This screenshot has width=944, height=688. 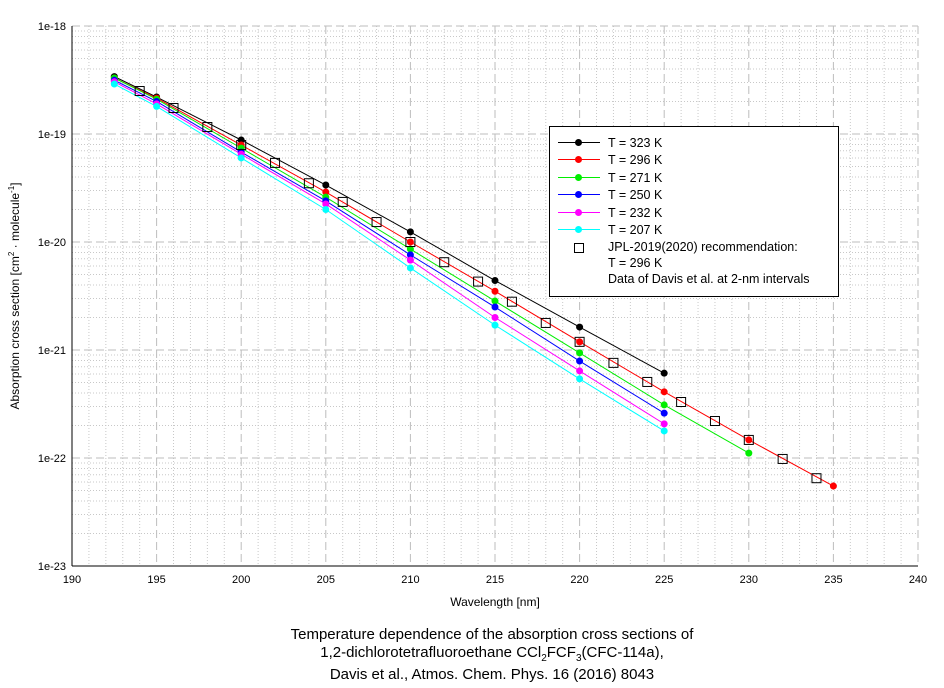 I want to click on y-tick-label: 1e-23, so click(x=52, y=567).